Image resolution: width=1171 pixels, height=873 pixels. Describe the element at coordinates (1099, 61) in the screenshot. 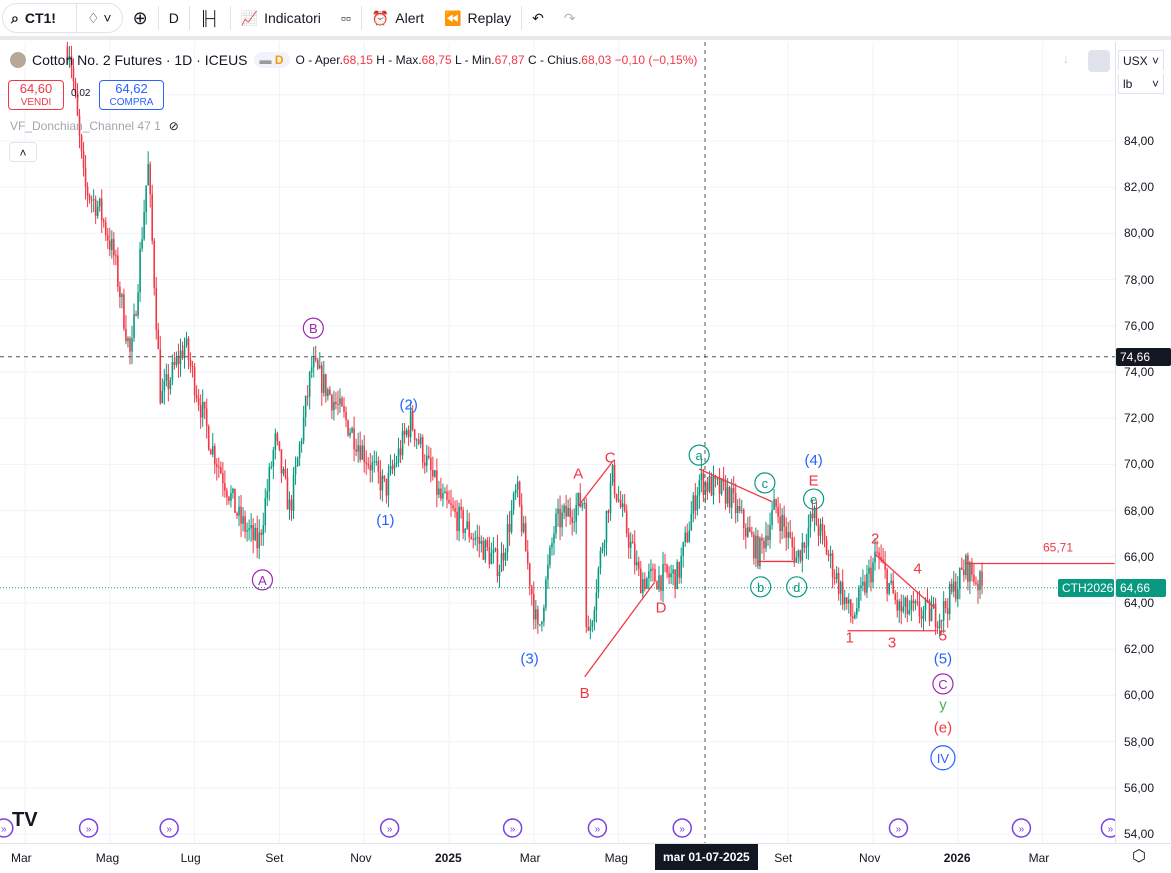

I see `fullscreen-button` at that location.